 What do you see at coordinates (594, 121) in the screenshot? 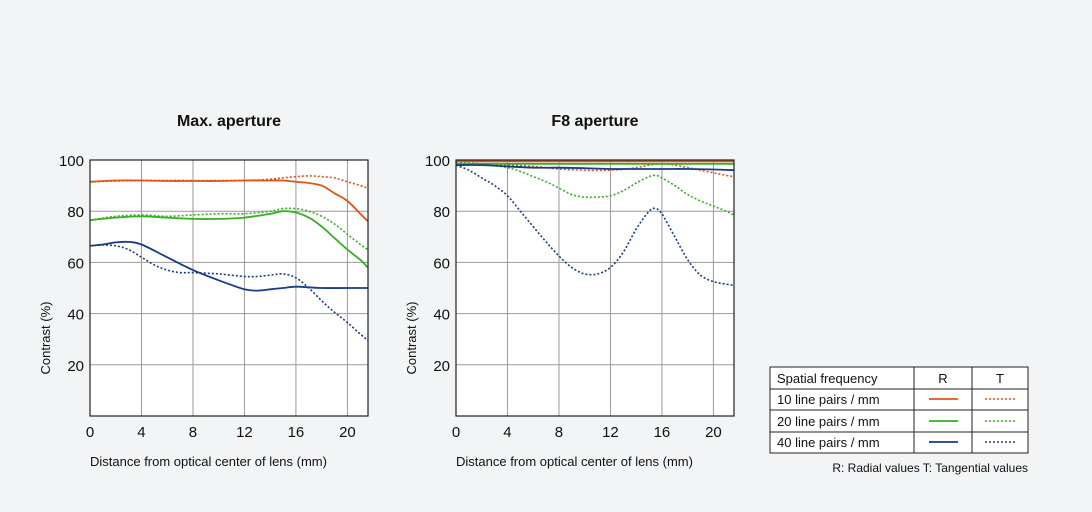
I see `chart-title: F8 aperture` at bounding box center [594, 121].